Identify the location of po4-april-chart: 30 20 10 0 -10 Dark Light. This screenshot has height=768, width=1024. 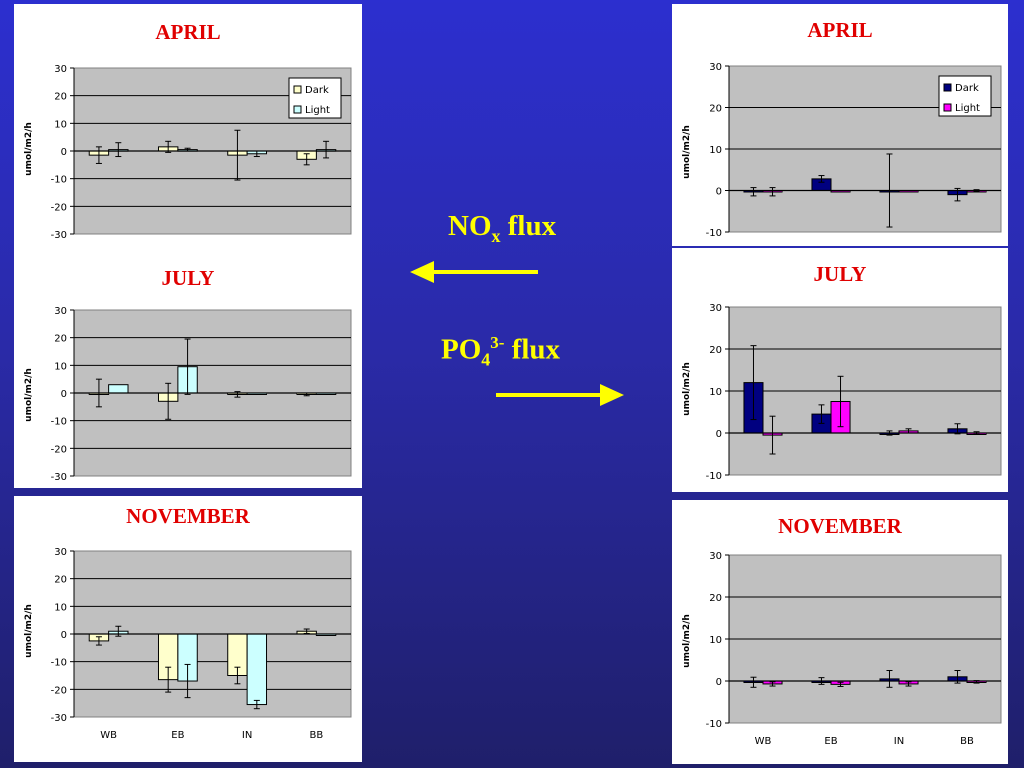
(854, 150).